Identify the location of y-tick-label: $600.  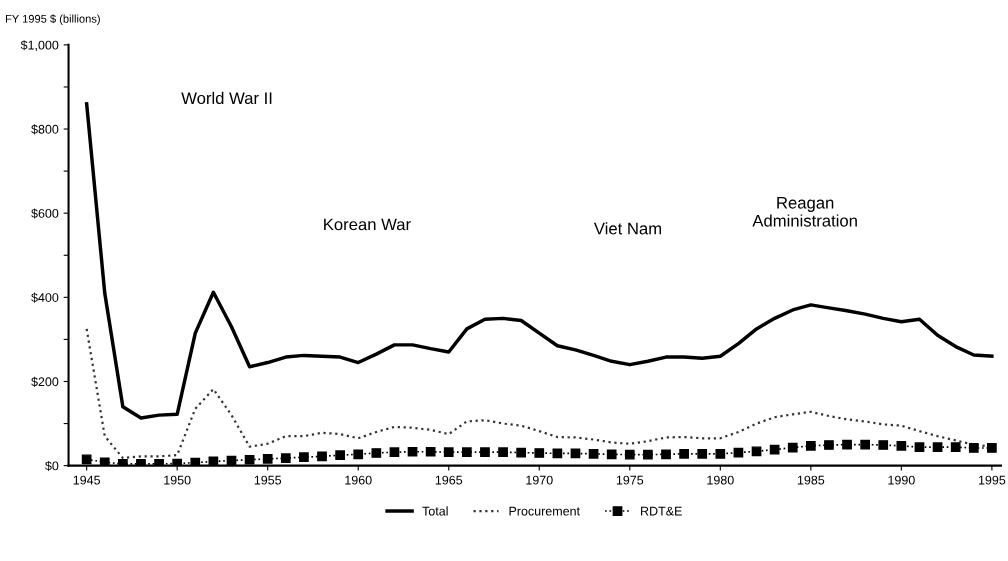
(45, 213).